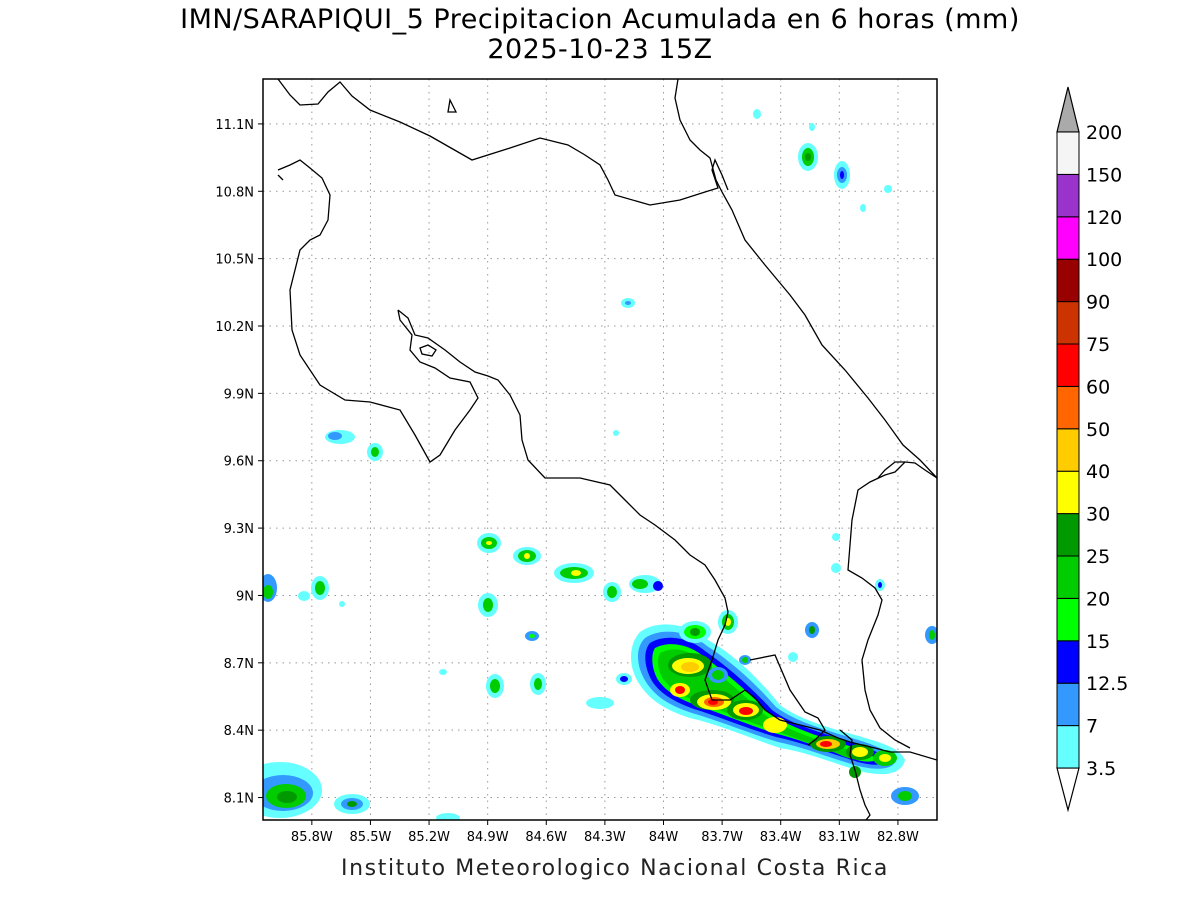  I want to click on lon-tick-label: 84.9W, so click(488, 837).